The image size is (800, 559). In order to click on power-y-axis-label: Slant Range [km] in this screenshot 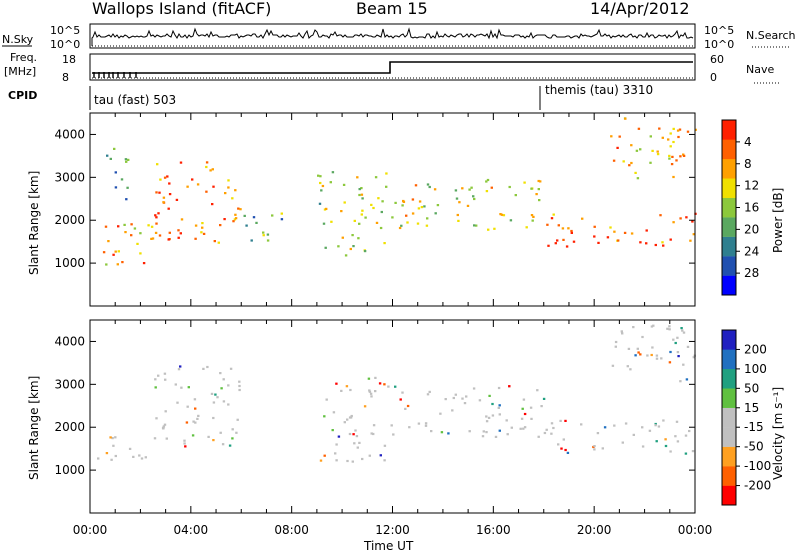, I will do `click(34, 223)`.